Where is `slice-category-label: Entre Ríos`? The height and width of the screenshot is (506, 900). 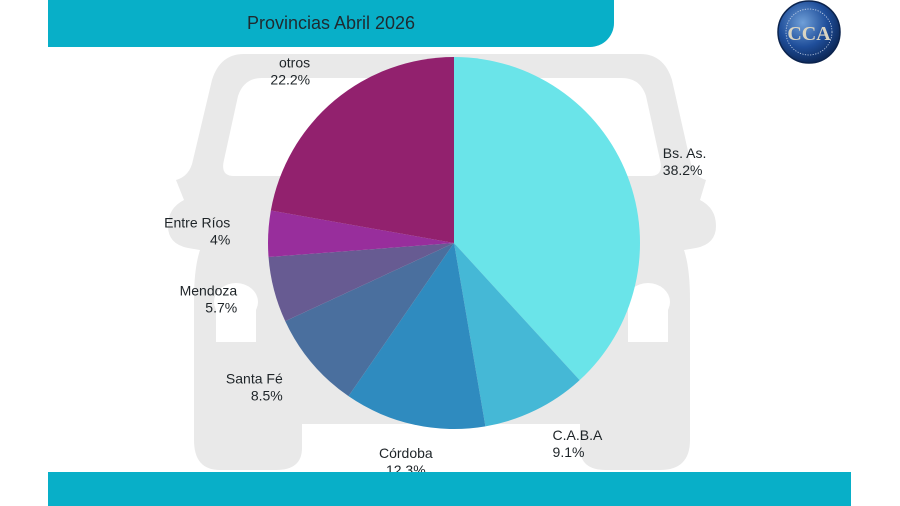
slice-category-label: Entre Ríos is located at coordinates (197, 223).